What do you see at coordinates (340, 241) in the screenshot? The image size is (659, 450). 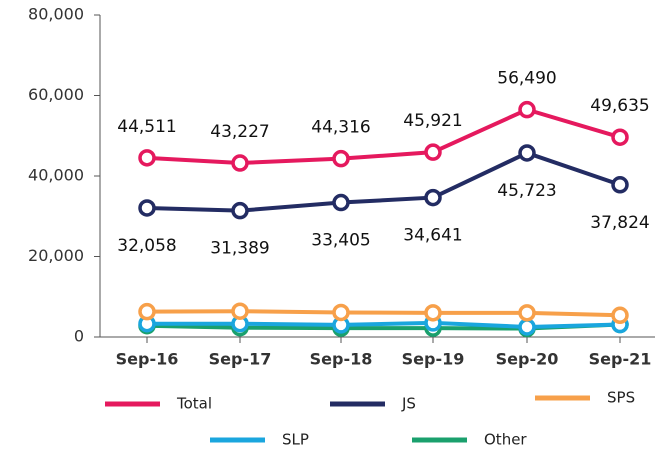 I see `data-label: 33,405` at bounding box center [340, 241].